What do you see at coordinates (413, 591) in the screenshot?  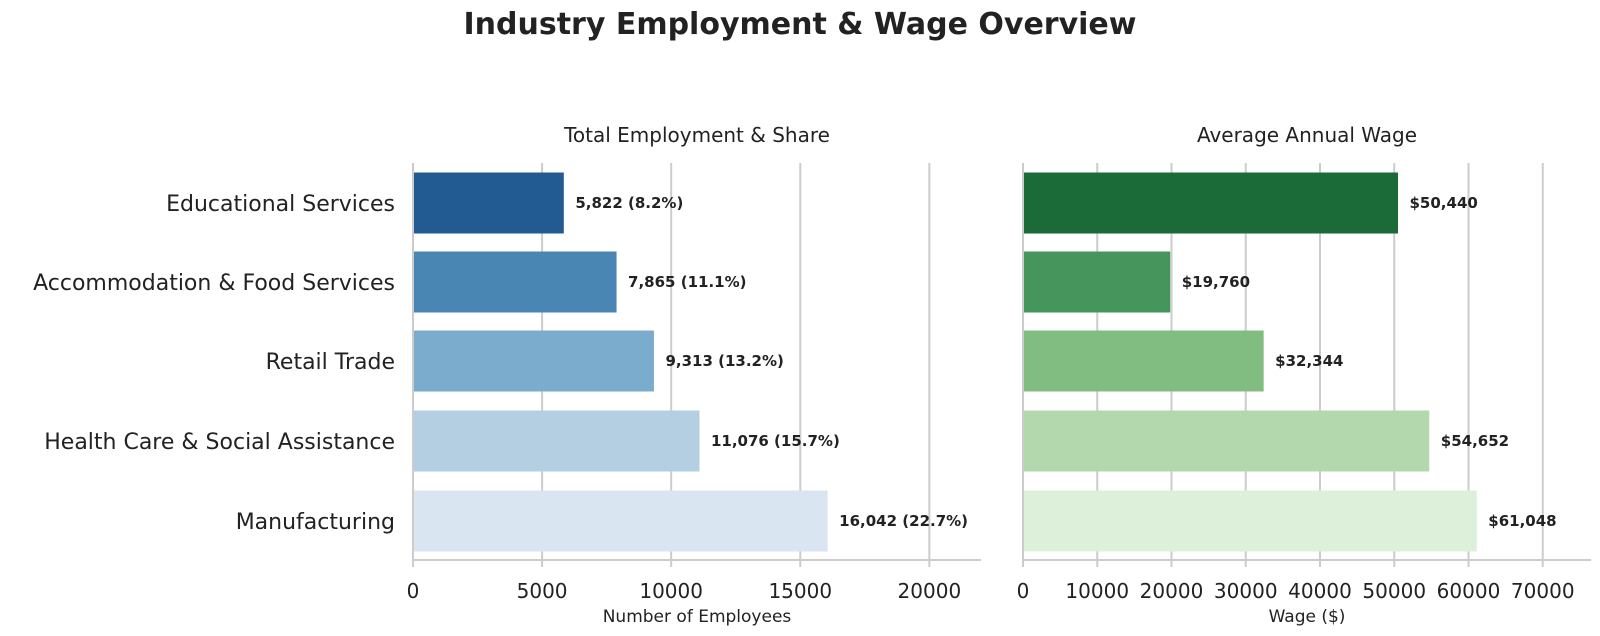 I see `employment-x-tick-label: 0` at bounding box center [413, 591].